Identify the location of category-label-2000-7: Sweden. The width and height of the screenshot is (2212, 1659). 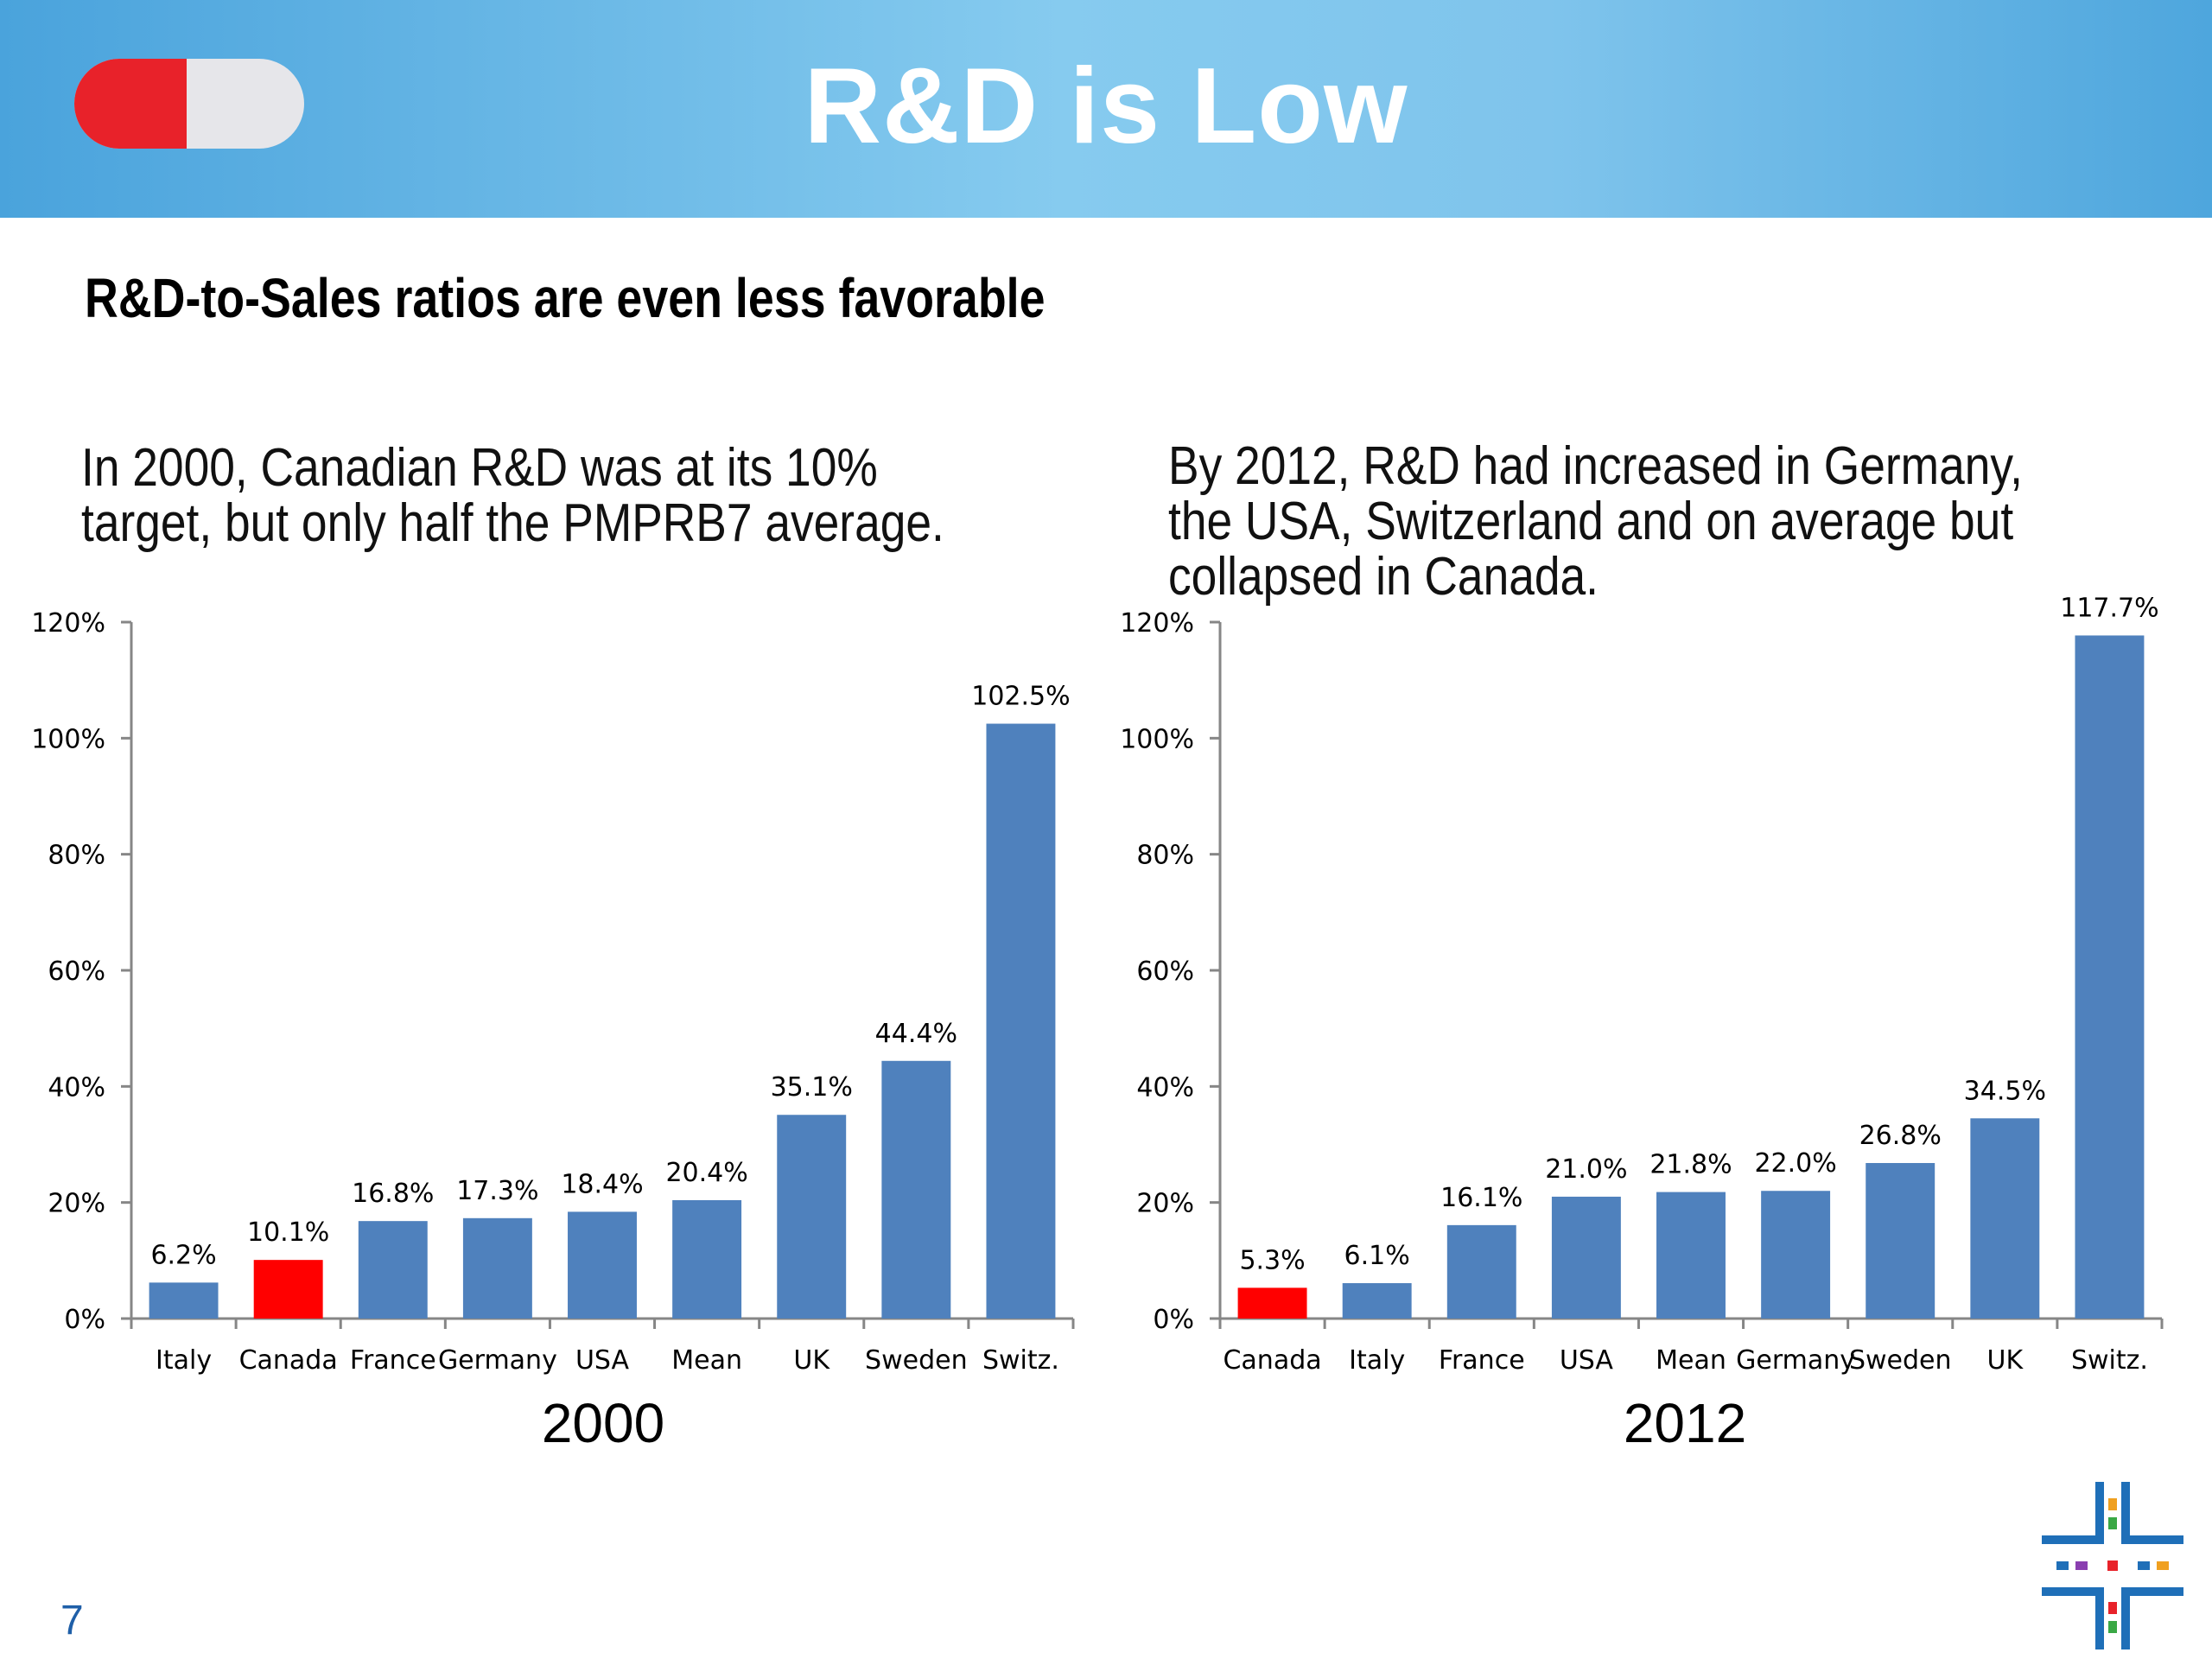
(916, 1360).